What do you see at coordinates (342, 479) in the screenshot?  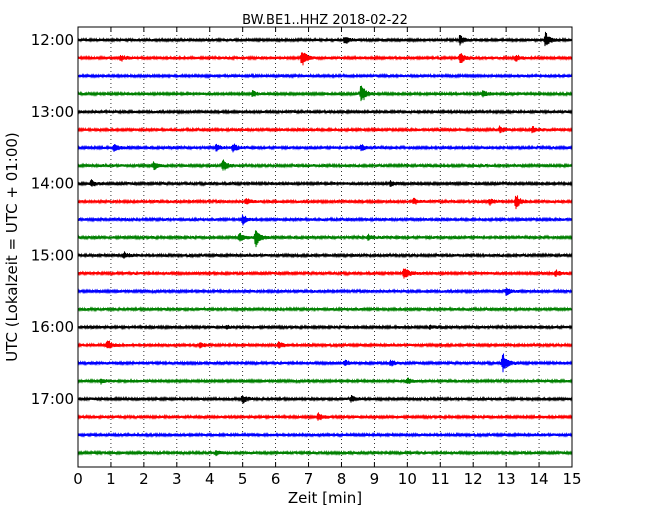 I see `x-tick-label: 8` at bounding box center [342, 479].